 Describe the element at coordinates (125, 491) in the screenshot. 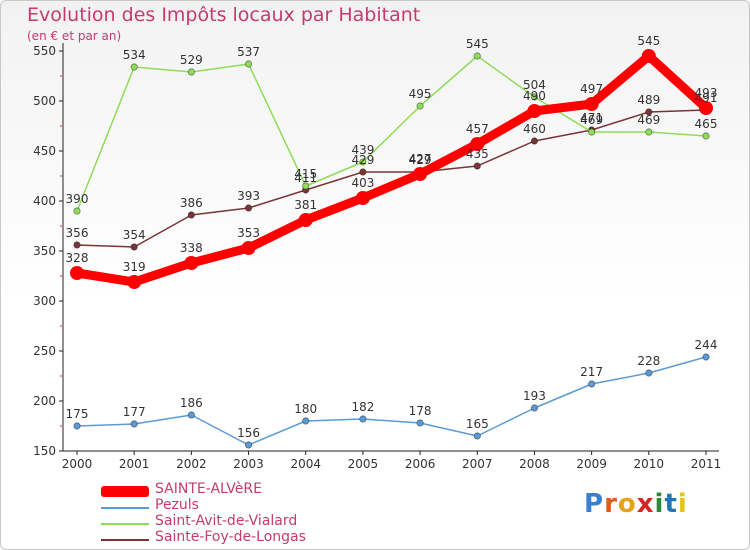

I see `legend-swatch-sainte-alvere` at that location.